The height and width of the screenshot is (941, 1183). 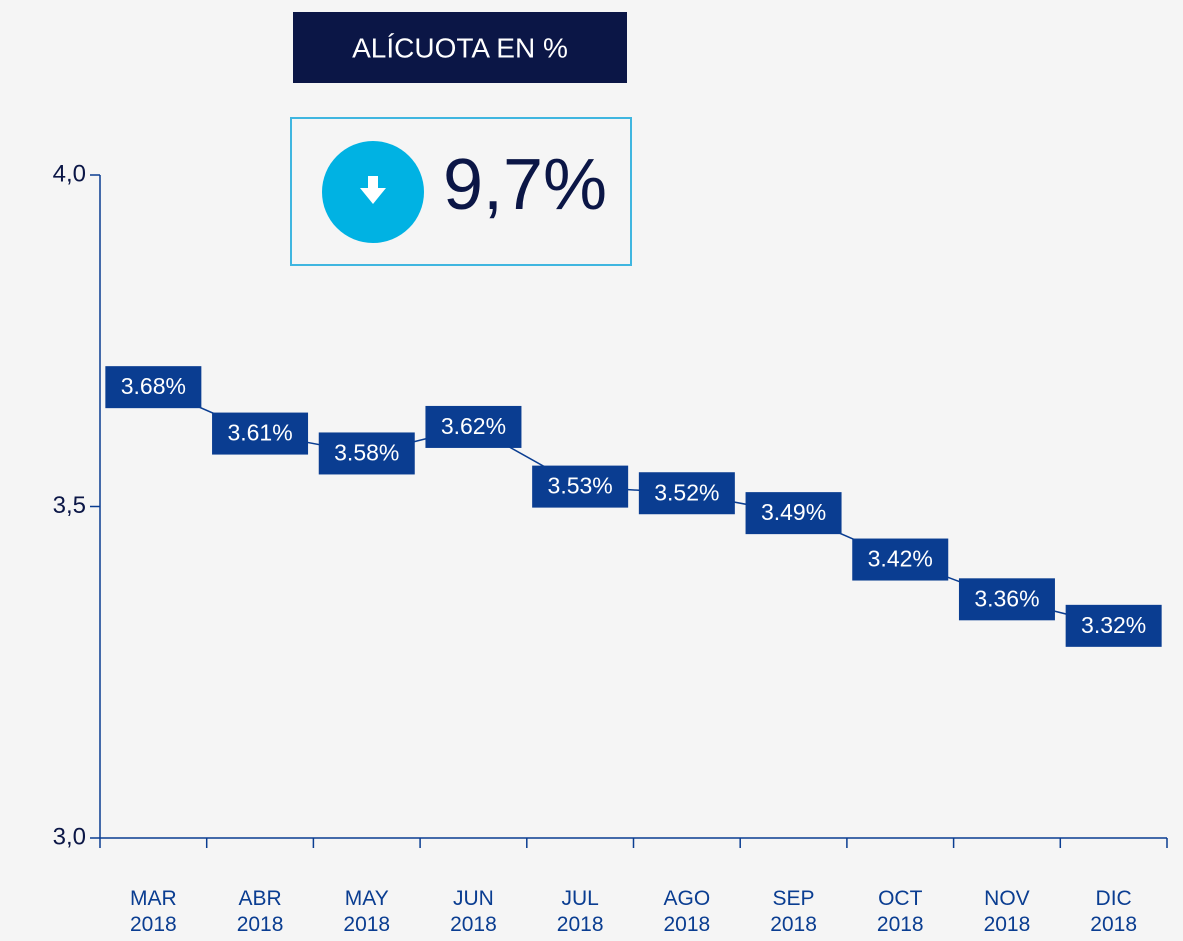 What do you see at coordinates (473, 911) in the screenshot?
I see `x-tick-label: JUN 2018` at bounding box center [473, 911].